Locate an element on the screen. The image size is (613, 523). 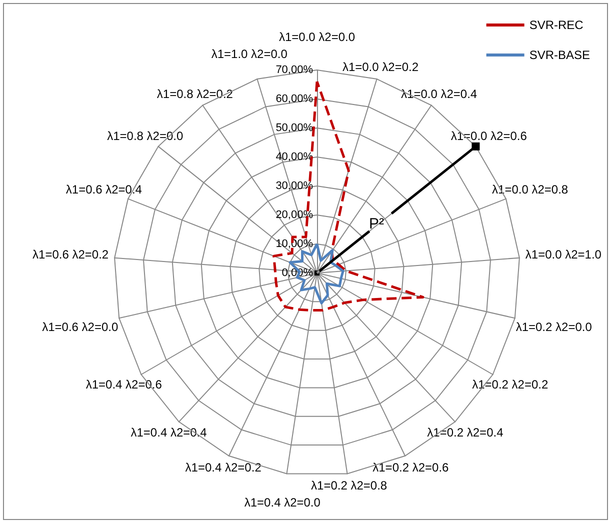
y-tick-label: 20,00% is located at coordinates (295, 215).